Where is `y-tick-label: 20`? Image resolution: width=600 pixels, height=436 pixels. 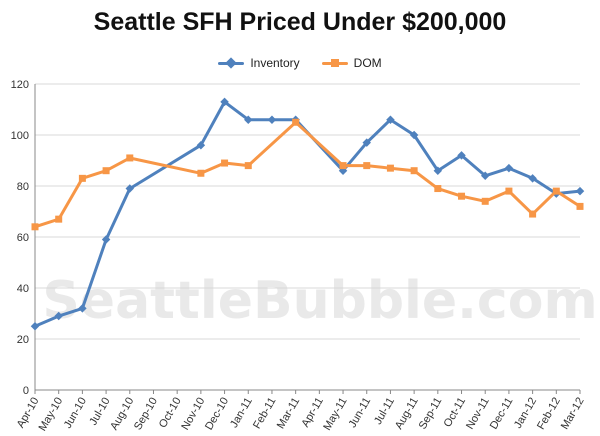 y-tick-label: 20 is located at coordinates (23, 340).